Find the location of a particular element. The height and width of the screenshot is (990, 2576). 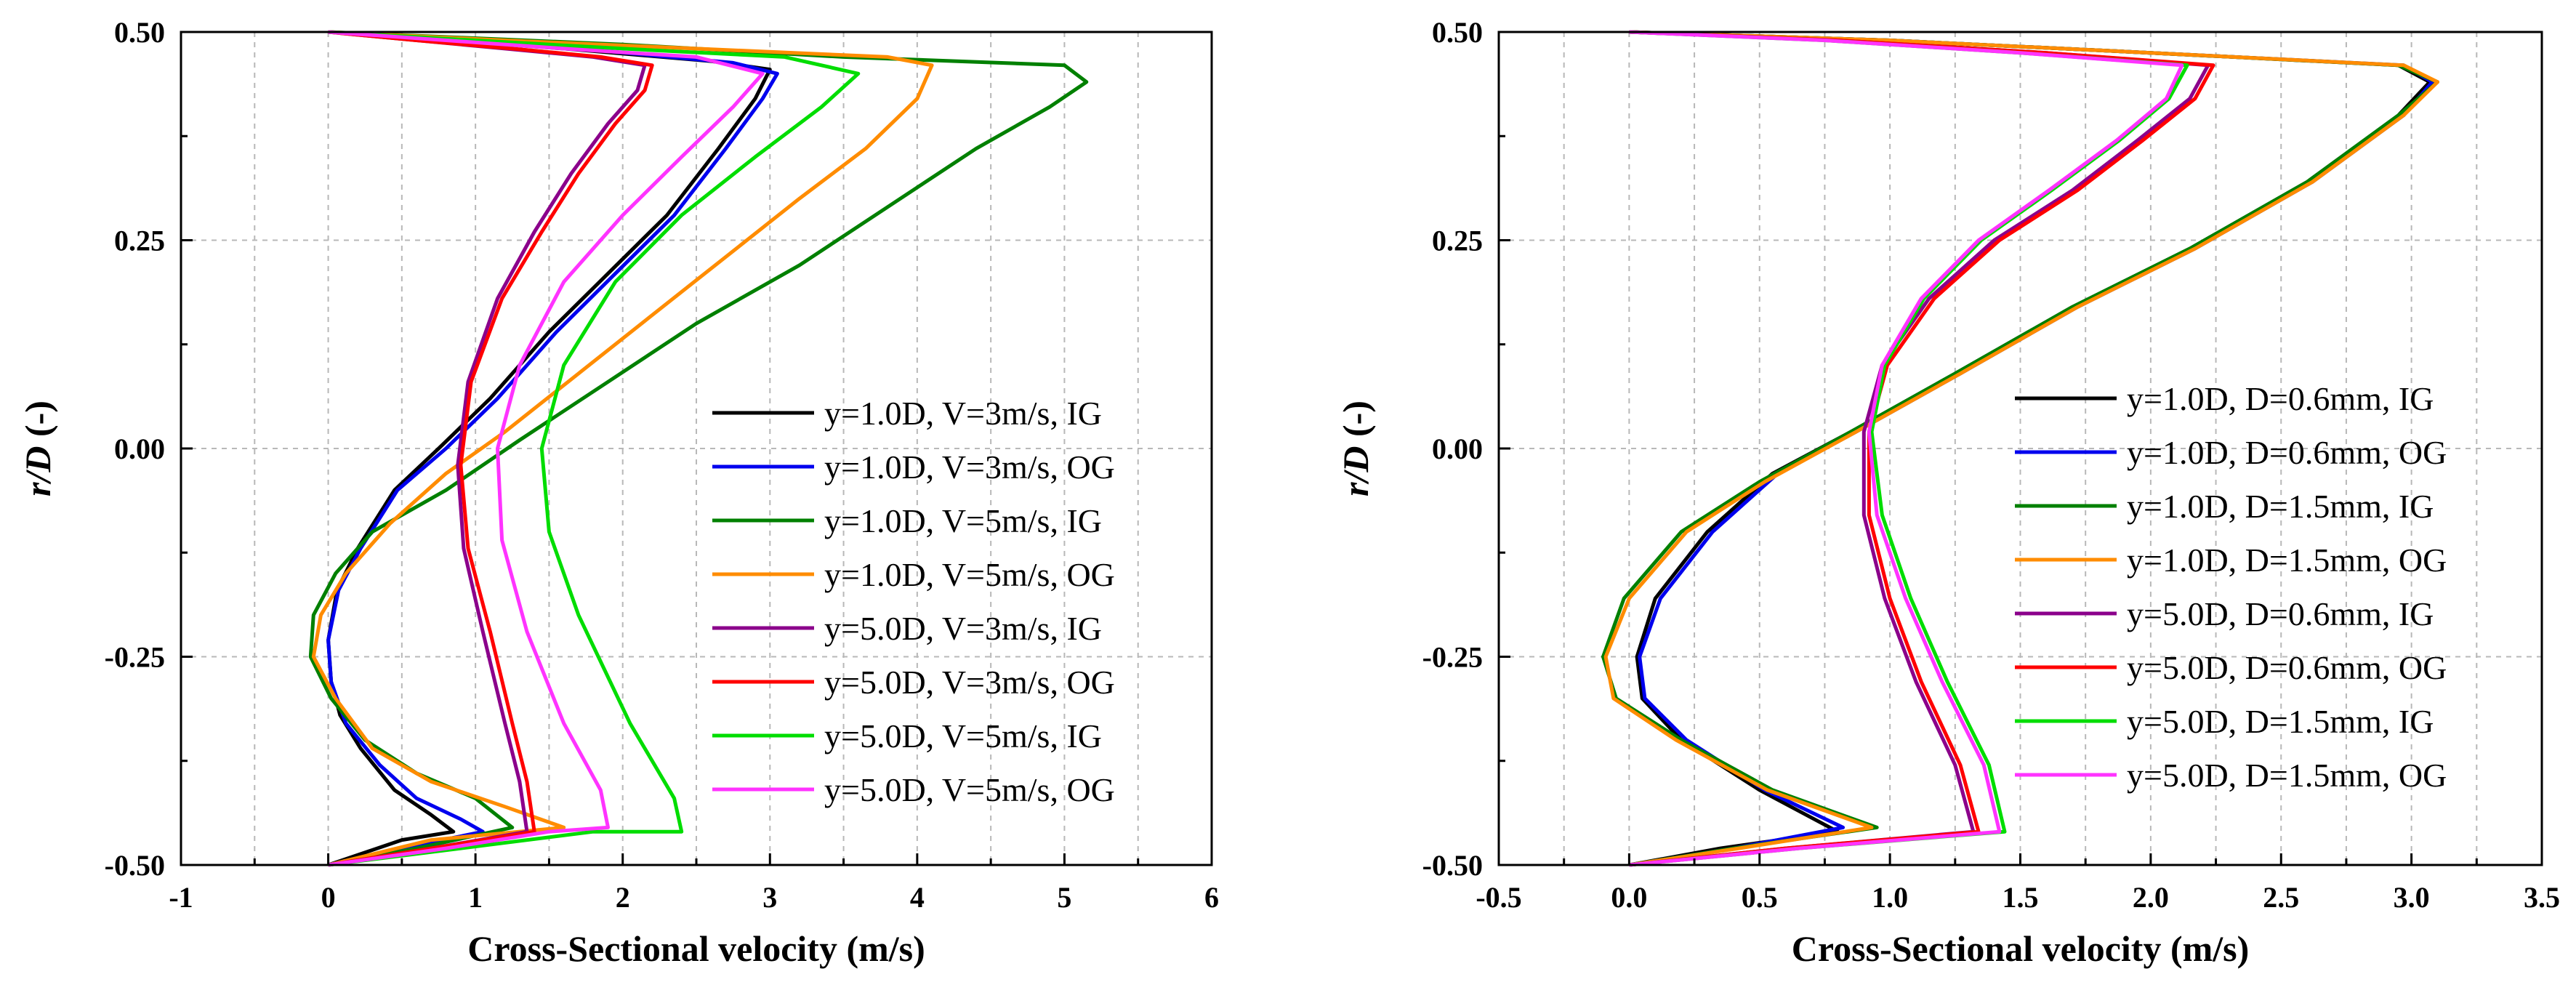

x-tick-label: 2.0 is located at coordinates (2151, 897).